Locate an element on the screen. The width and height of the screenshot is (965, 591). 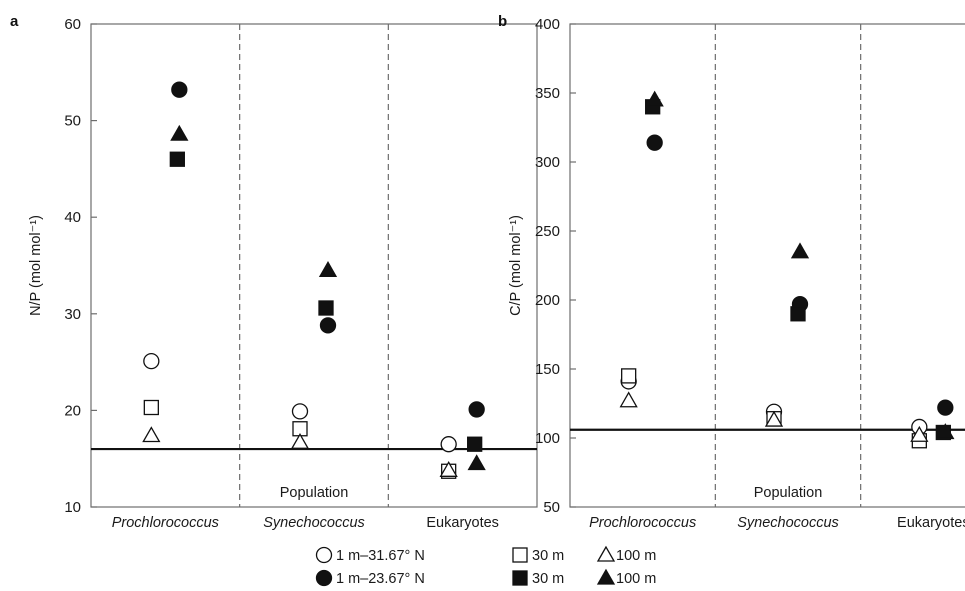
y-tick-label: 10 is located at coordinates (72, 507).